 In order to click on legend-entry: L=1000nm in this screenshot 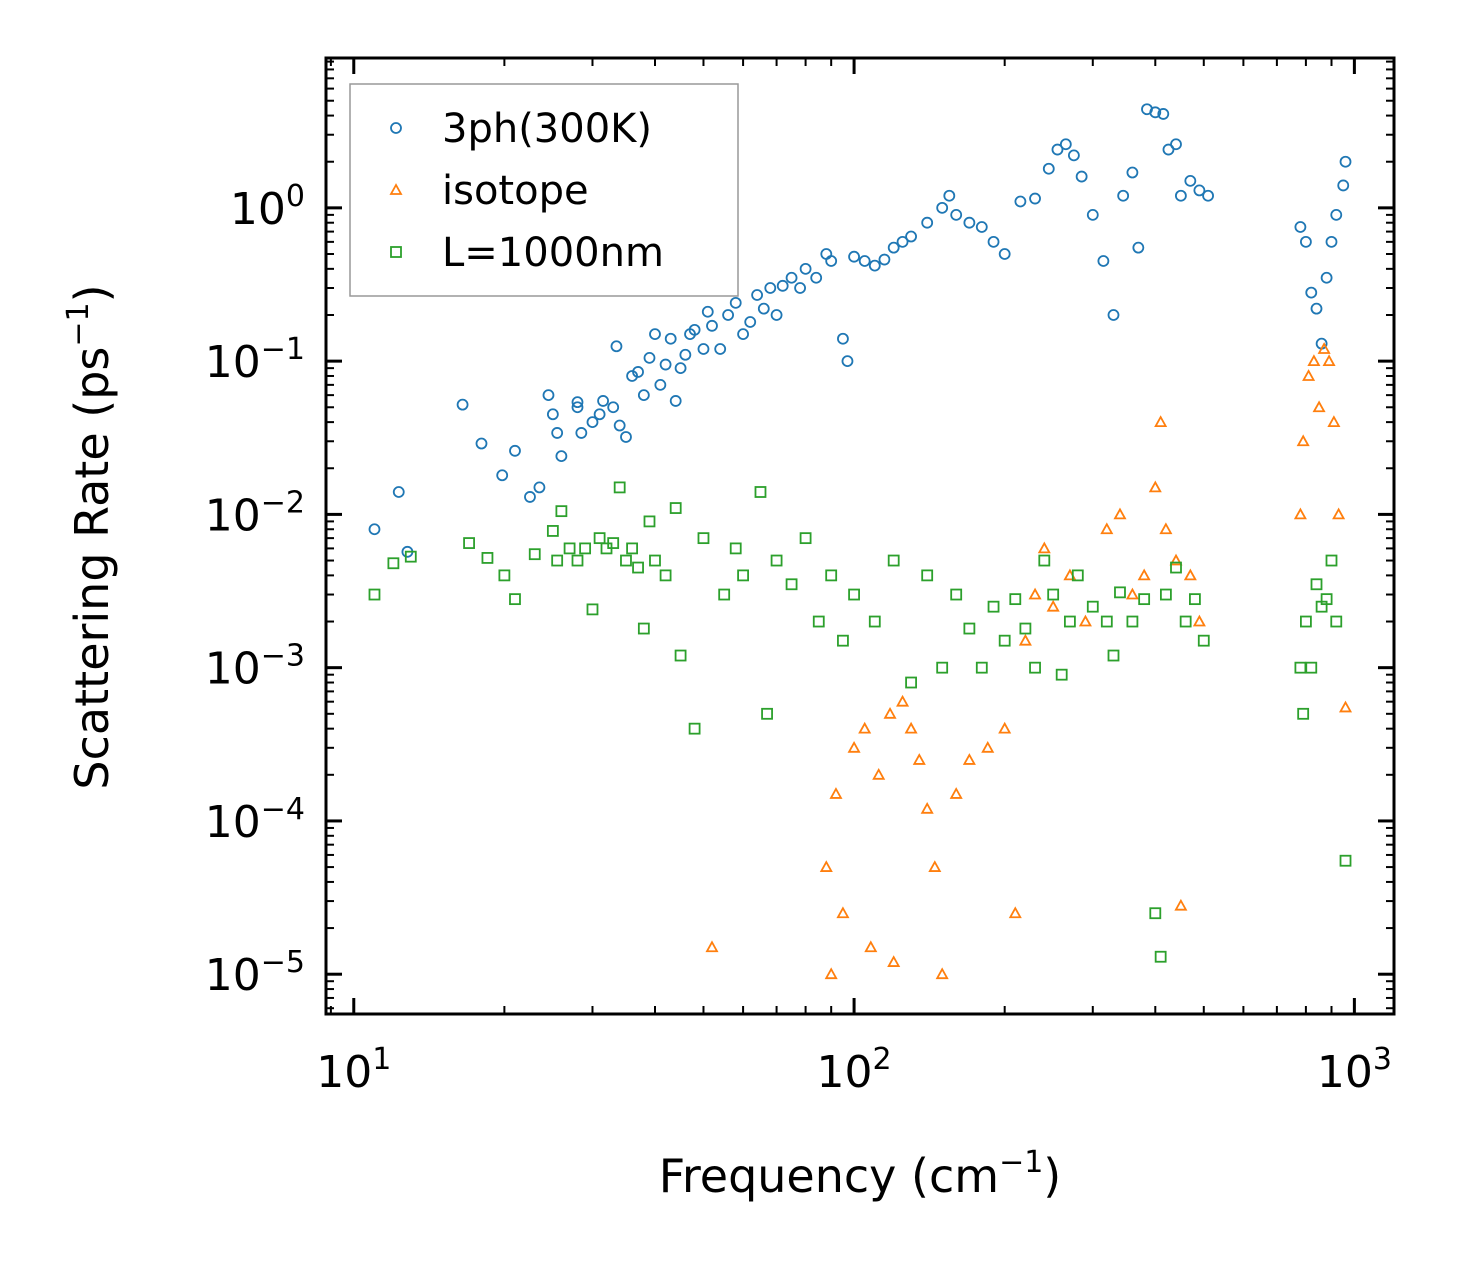, I will do `click(527, 253)`.